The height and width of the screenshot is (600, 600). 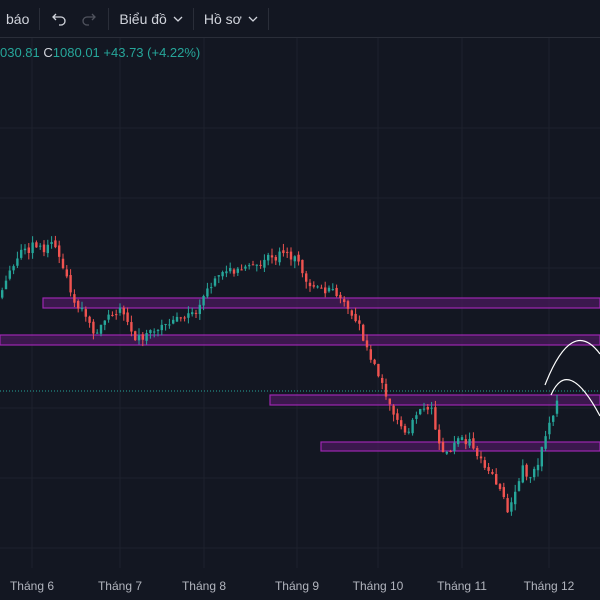 I want to click on time-axis-label: Tháng 12, so click(x=549, y=586).